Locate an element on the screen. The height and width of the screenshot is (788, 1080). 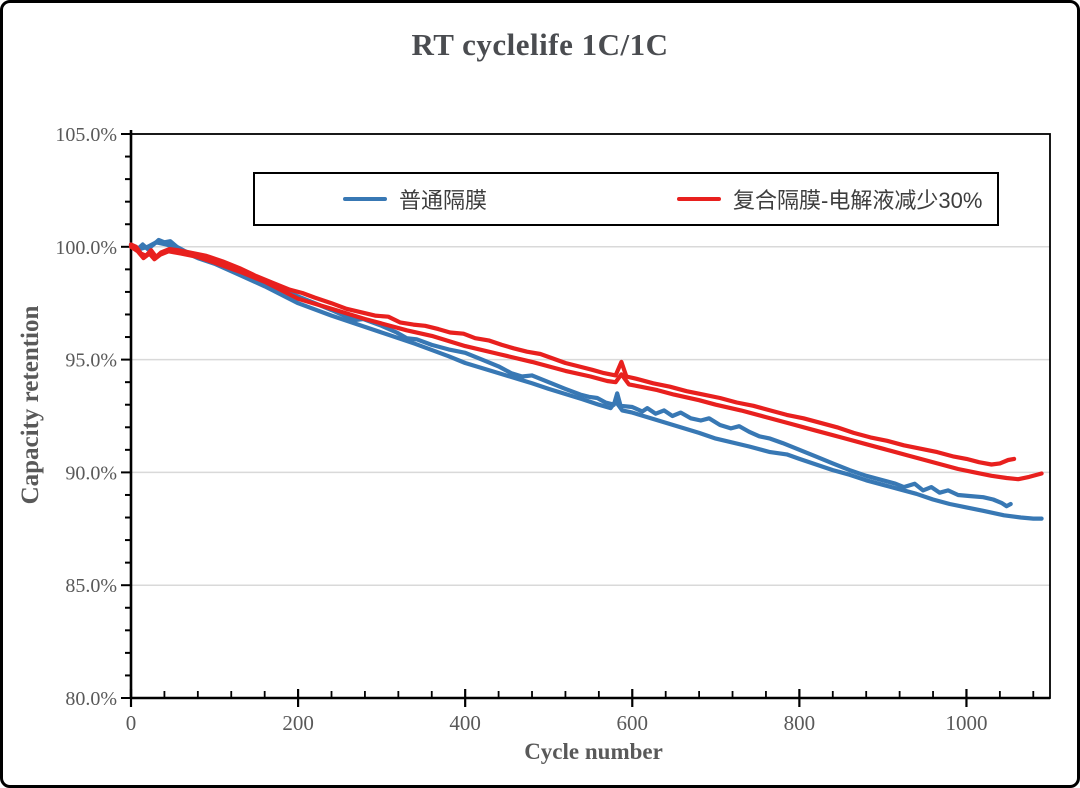
legend-line-red is located at coordinates (699, 199).